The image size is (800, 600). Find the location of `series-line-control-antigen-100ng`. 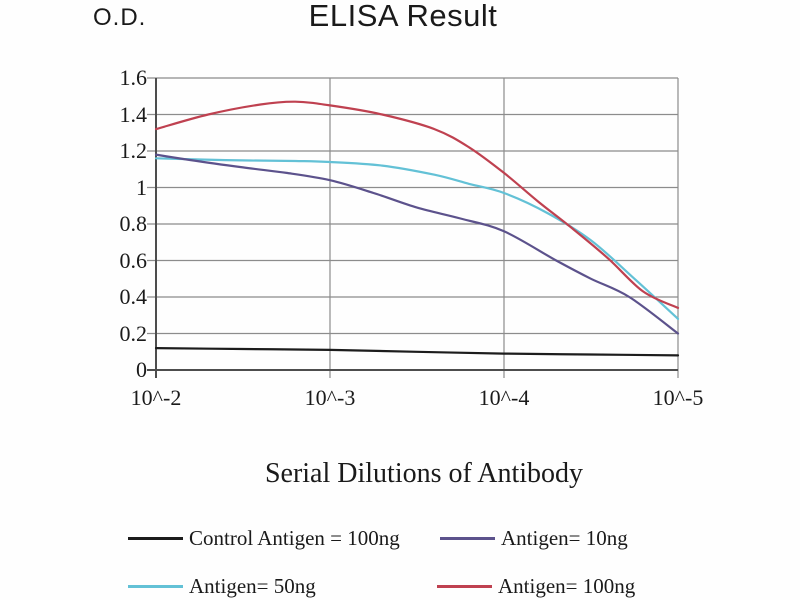

series-line-control-antigen-100ng is located at coordinates (417, 352).